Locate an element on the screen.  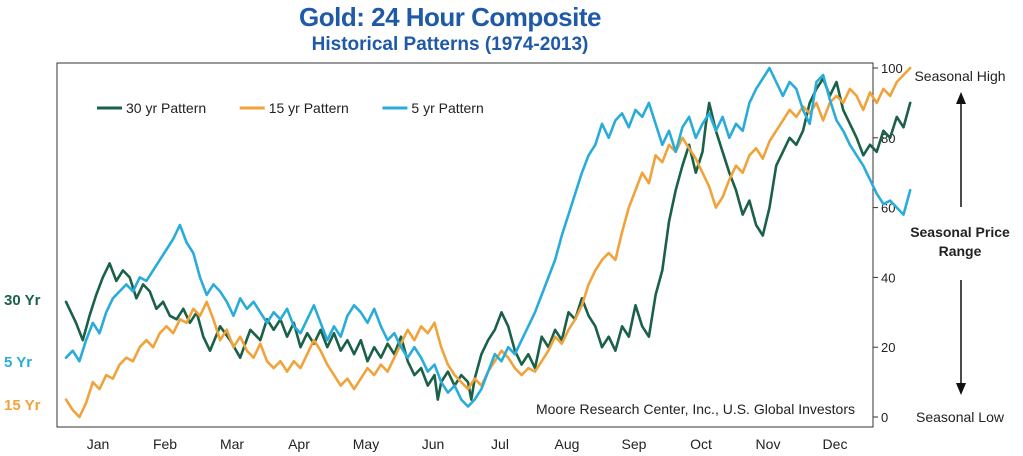
x-tick-label: Oct is located at coordinates (701, 444).